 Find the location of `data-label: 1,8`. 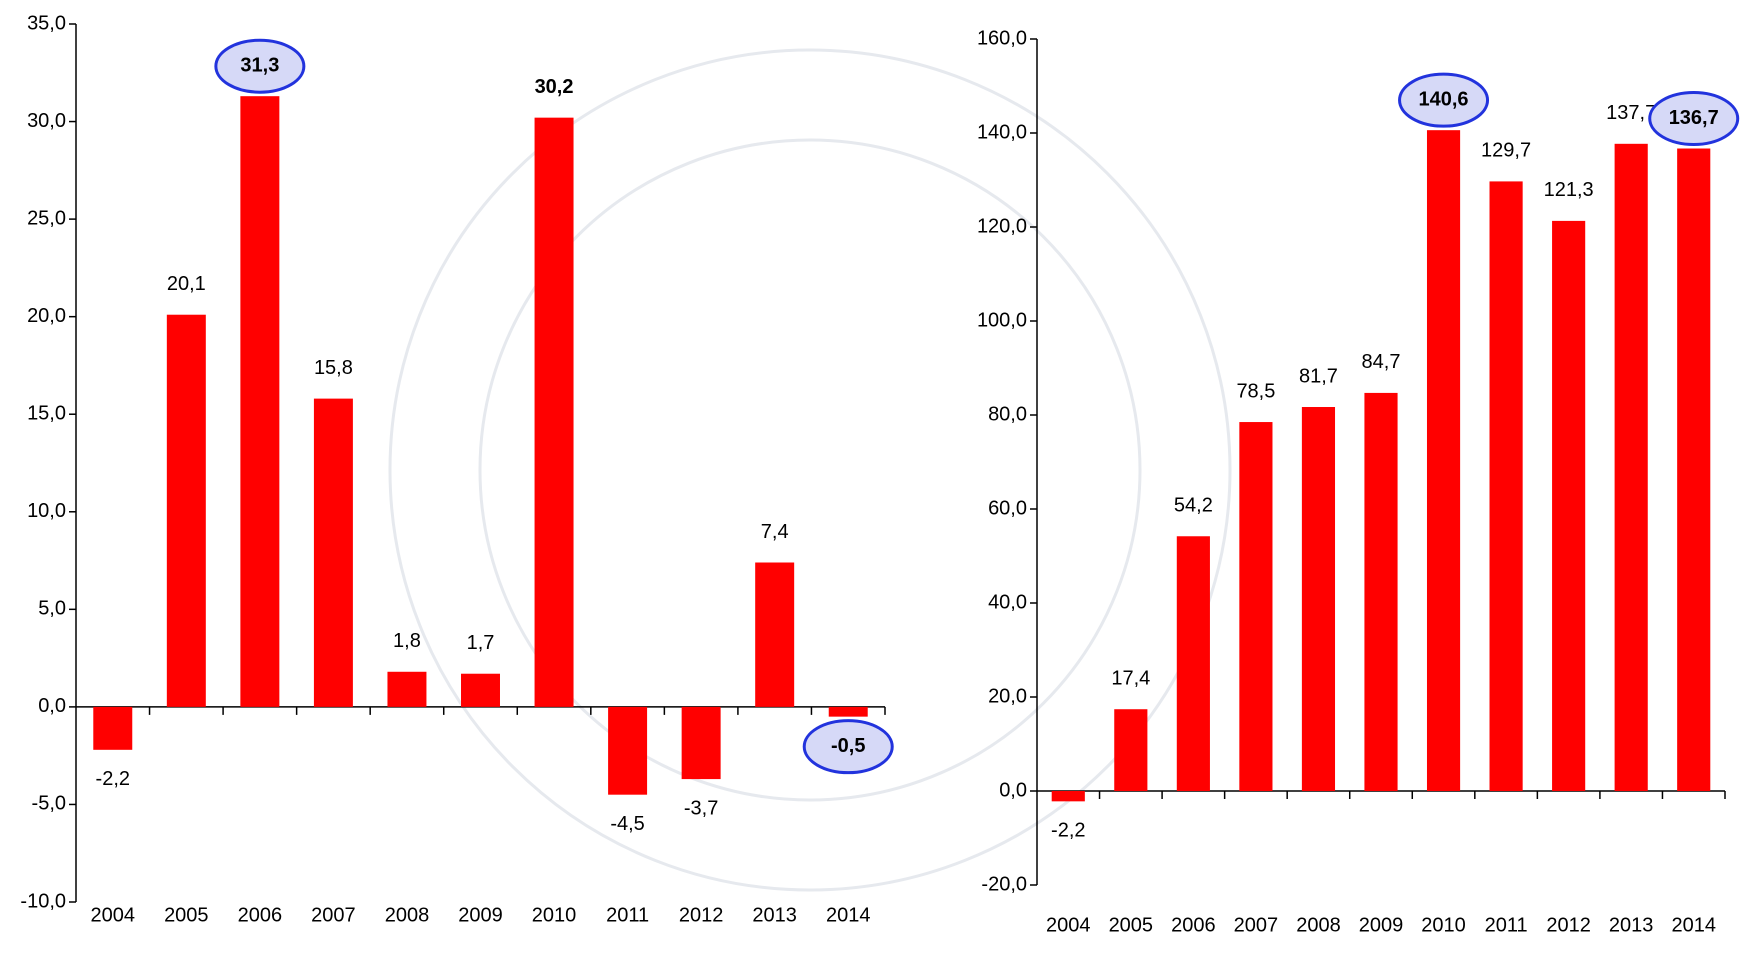

data-label: 1,8 is located at coordinates (407, 641).